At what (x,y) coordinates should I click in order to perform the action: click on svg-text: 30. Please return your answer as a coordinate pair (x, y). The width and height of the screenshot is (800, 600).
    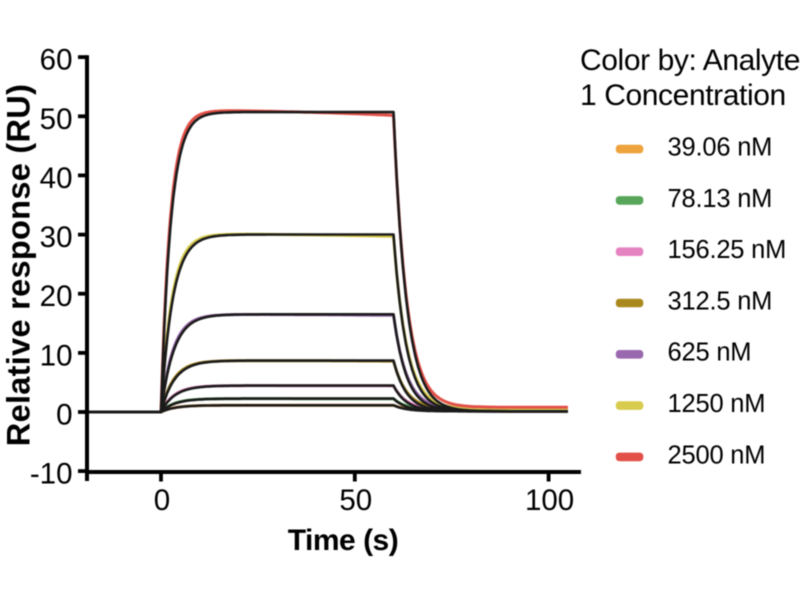
    Looking at the image, I should click on (56, 237).